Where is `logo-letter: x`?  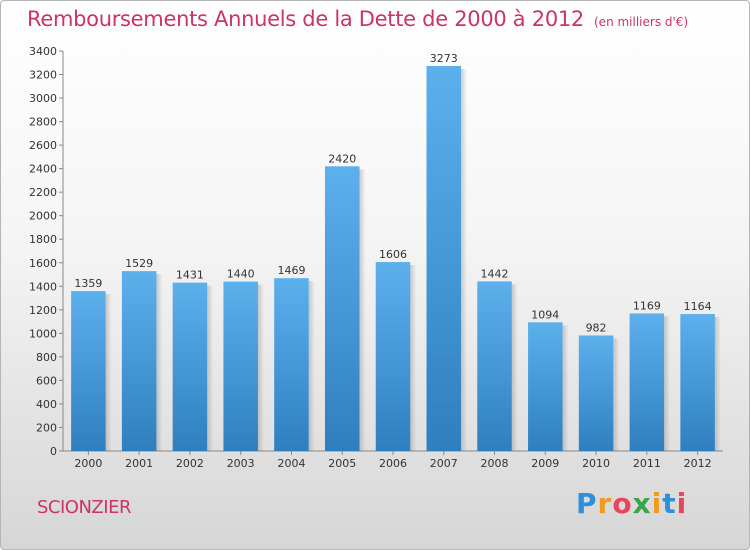
logo-letter: x is located at coordinates (642, 503).